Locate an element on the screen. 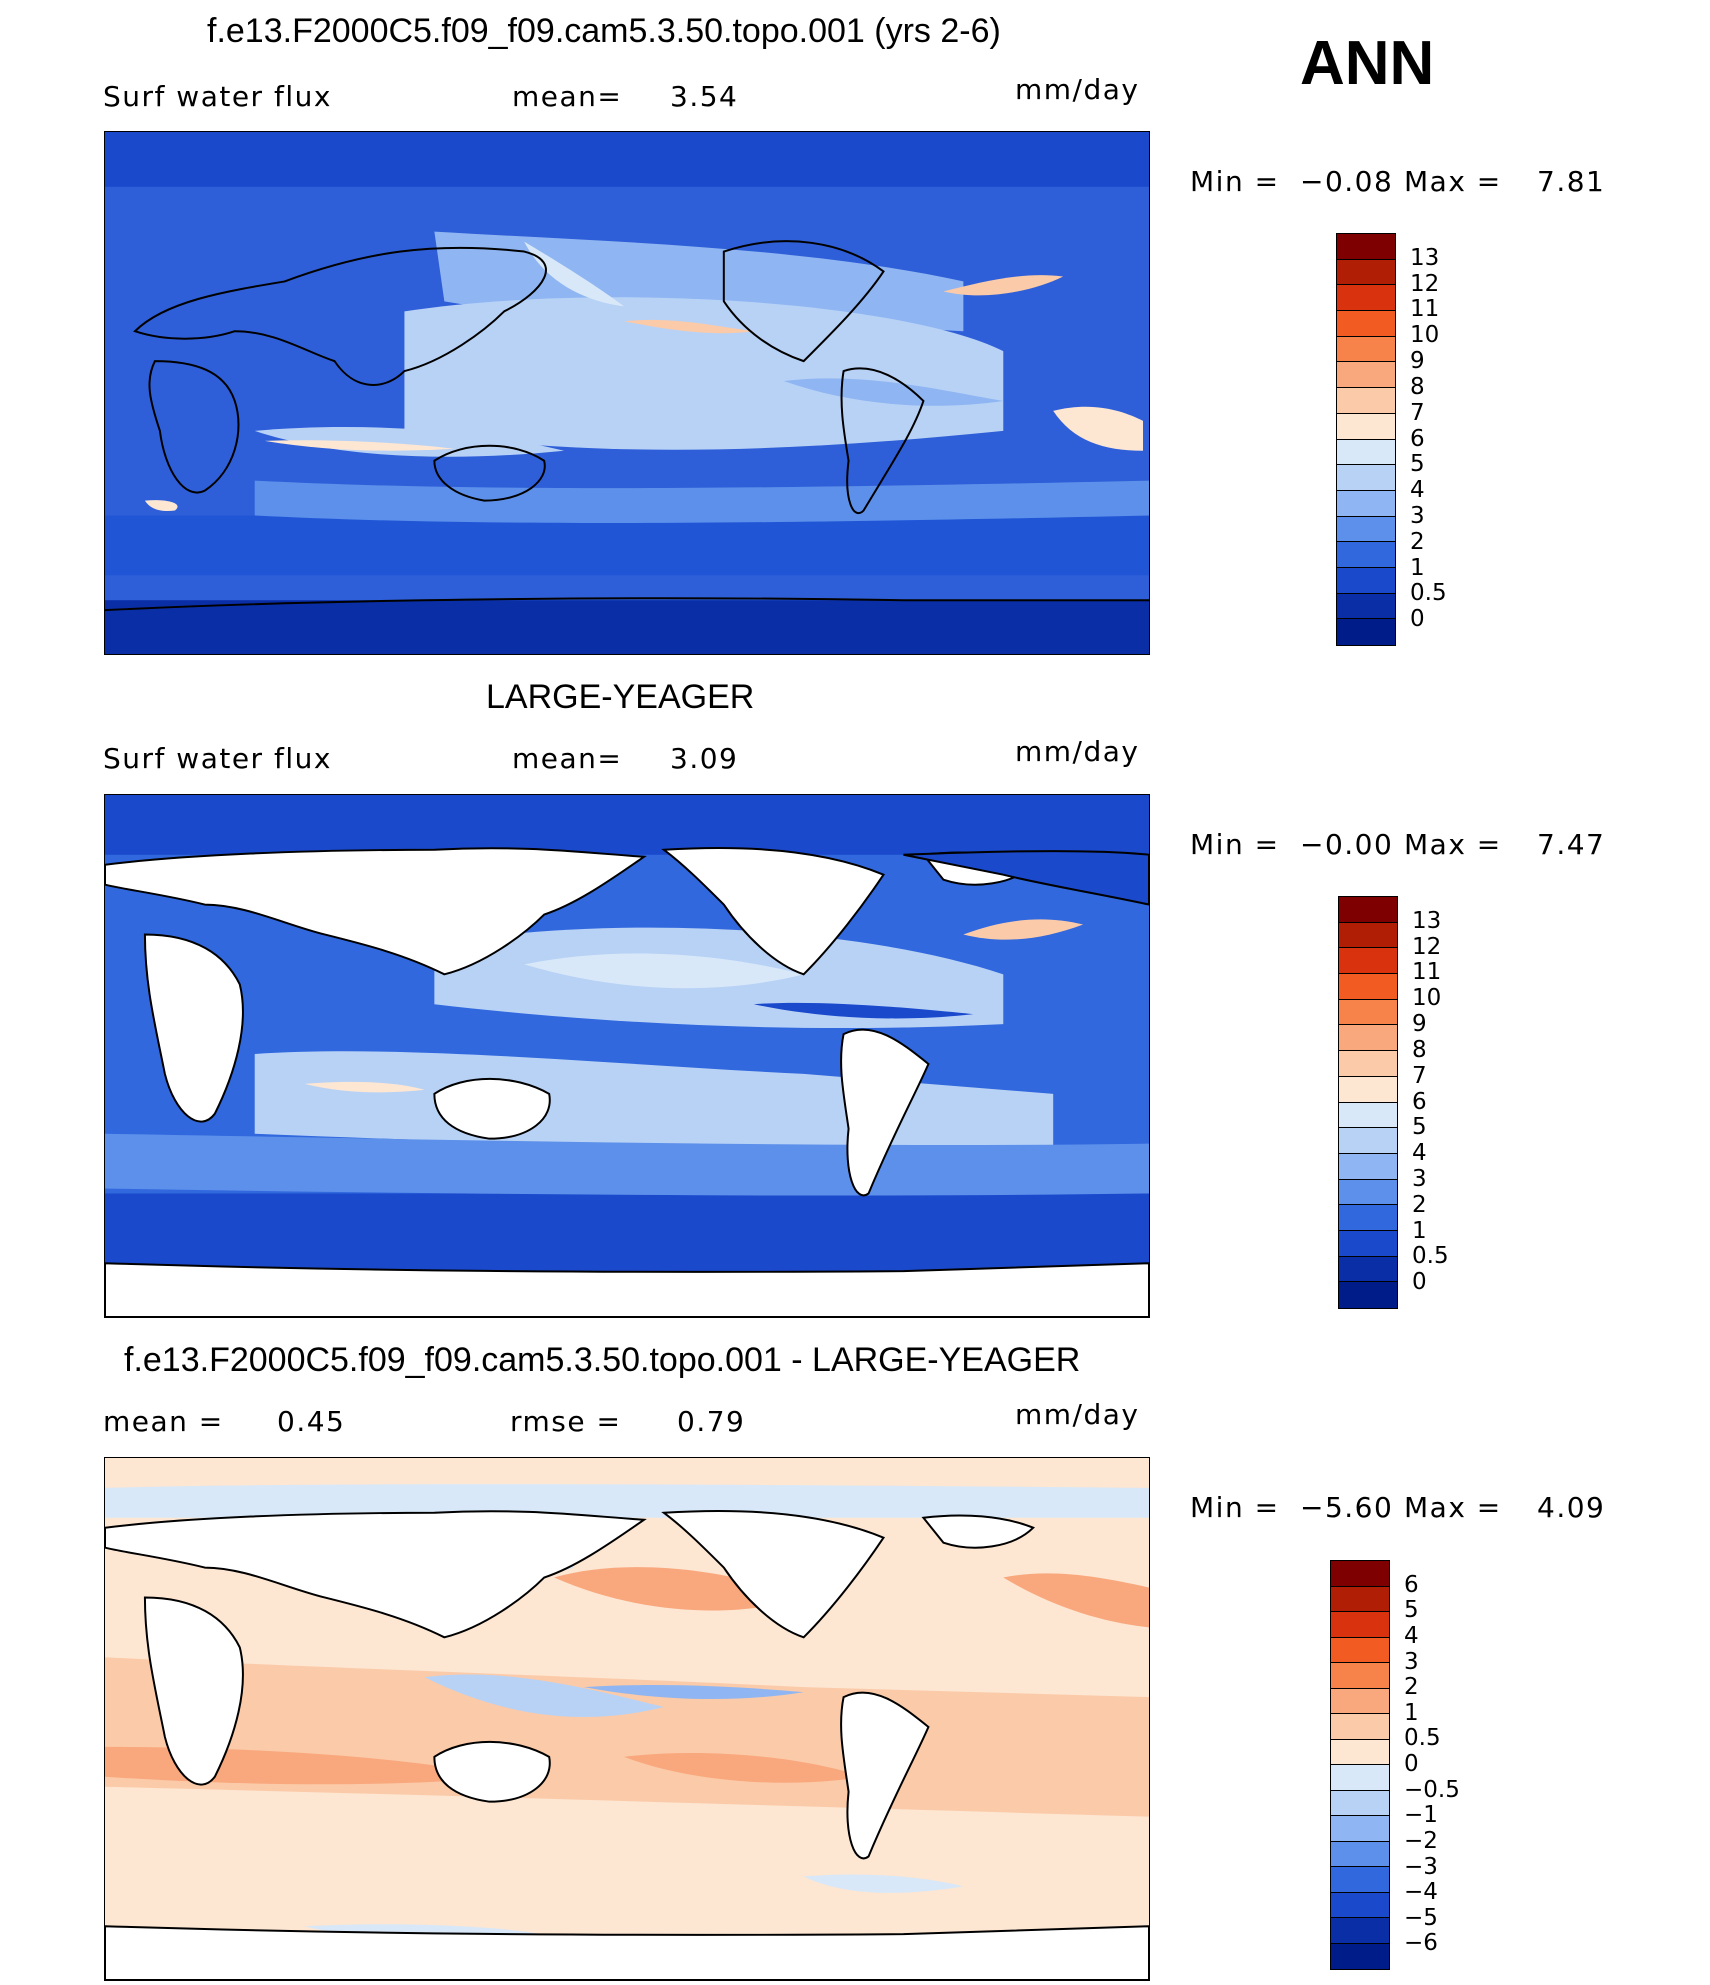 The width and height of the screenshot is (1710, 1985). panel-3-min-value: −5.60 is located at coordinates (1347, 1507).